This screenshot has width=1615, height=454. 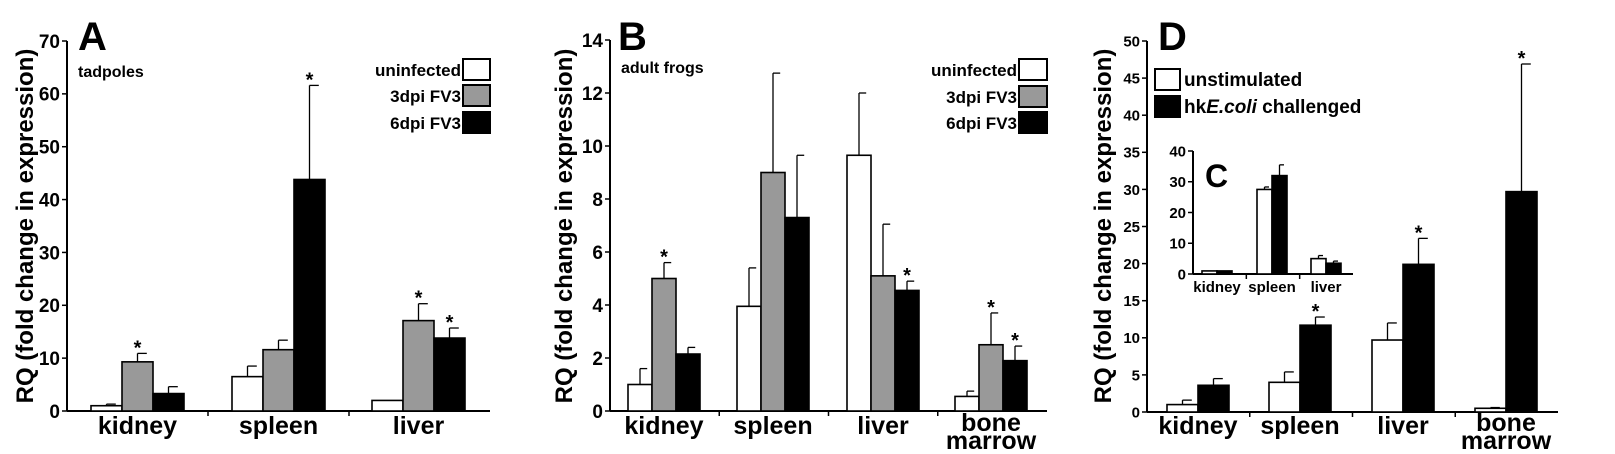 What do you see at coordinates (1257, 93) in the screenshot?
I see `legend: unstimulated hkE.coli challenged` at bounding box center [1257, 93].